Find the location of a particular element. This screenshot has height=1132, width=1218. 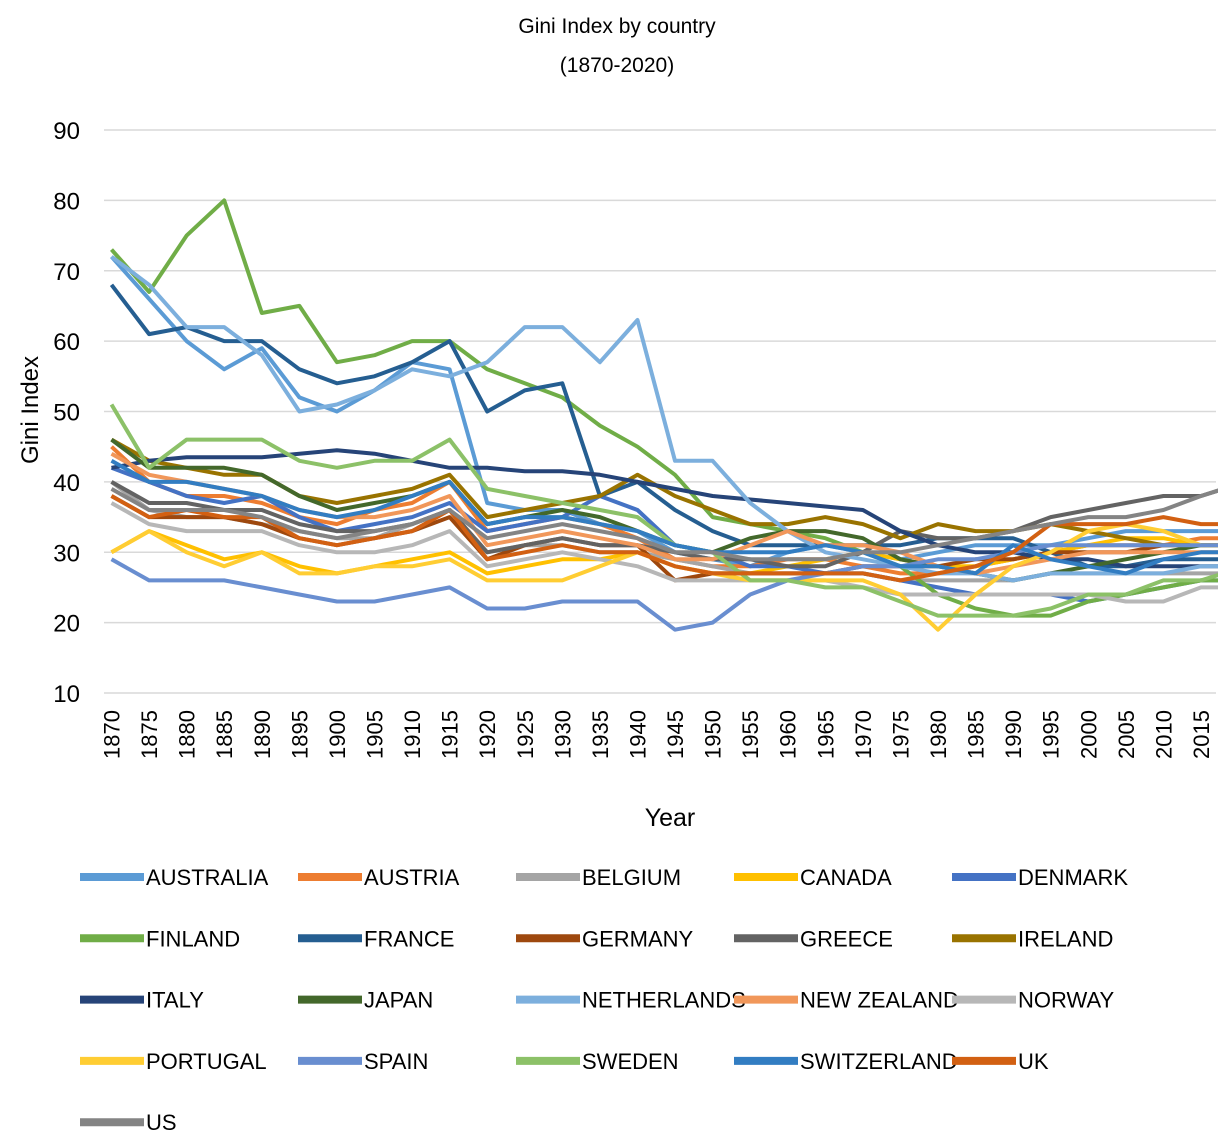

legend-label: SWEDEN is located at coordinates (630, 1061).